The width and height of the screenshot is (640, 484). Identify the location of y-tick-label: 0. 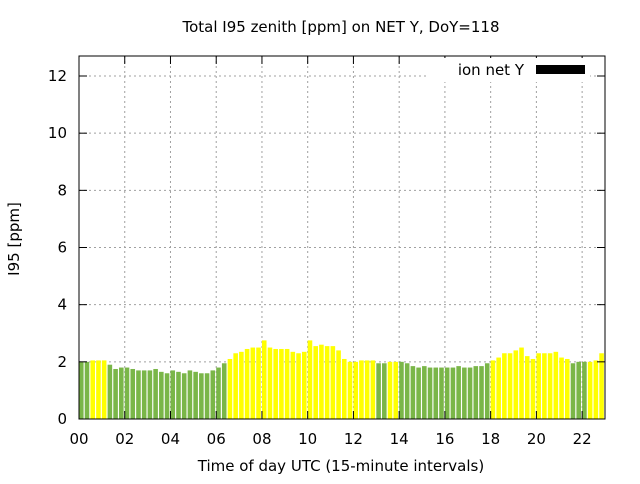
(62, 419).